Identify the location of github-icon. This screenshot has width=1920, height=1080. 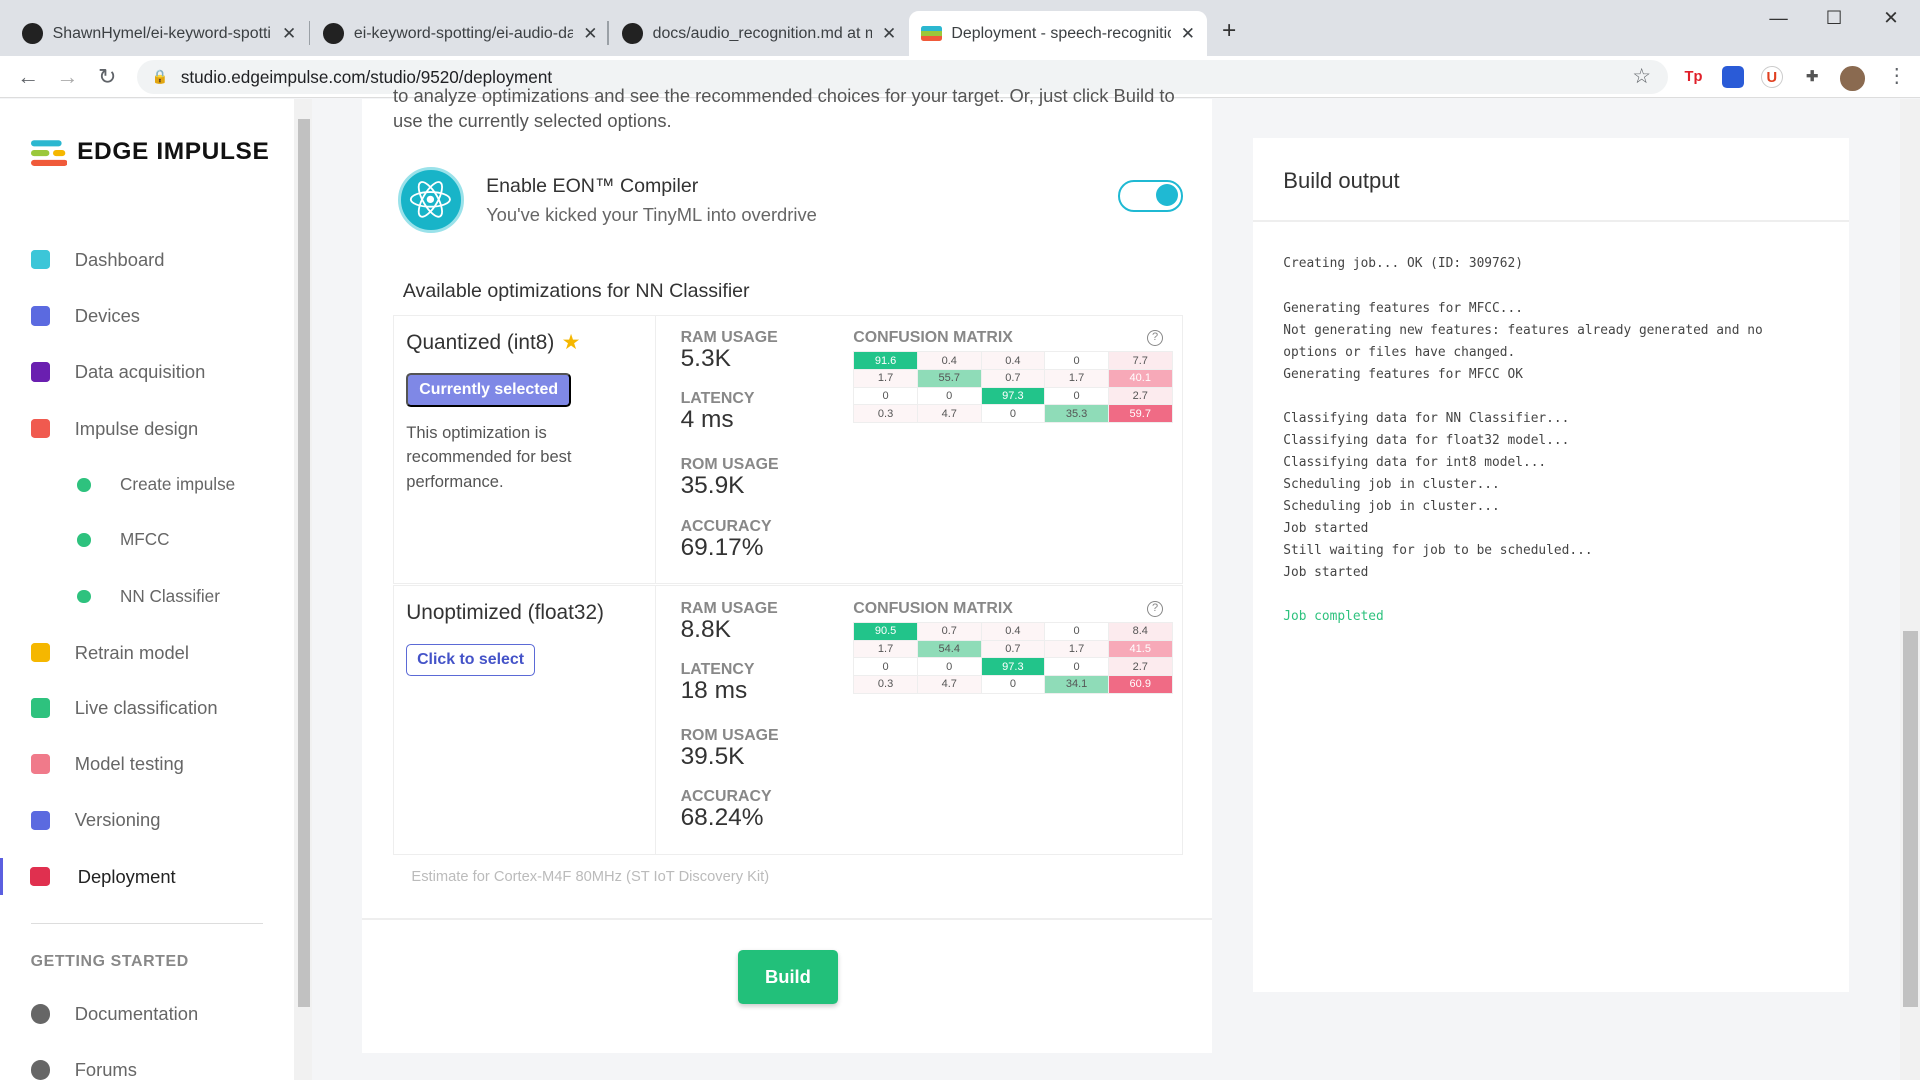
(334, 34).